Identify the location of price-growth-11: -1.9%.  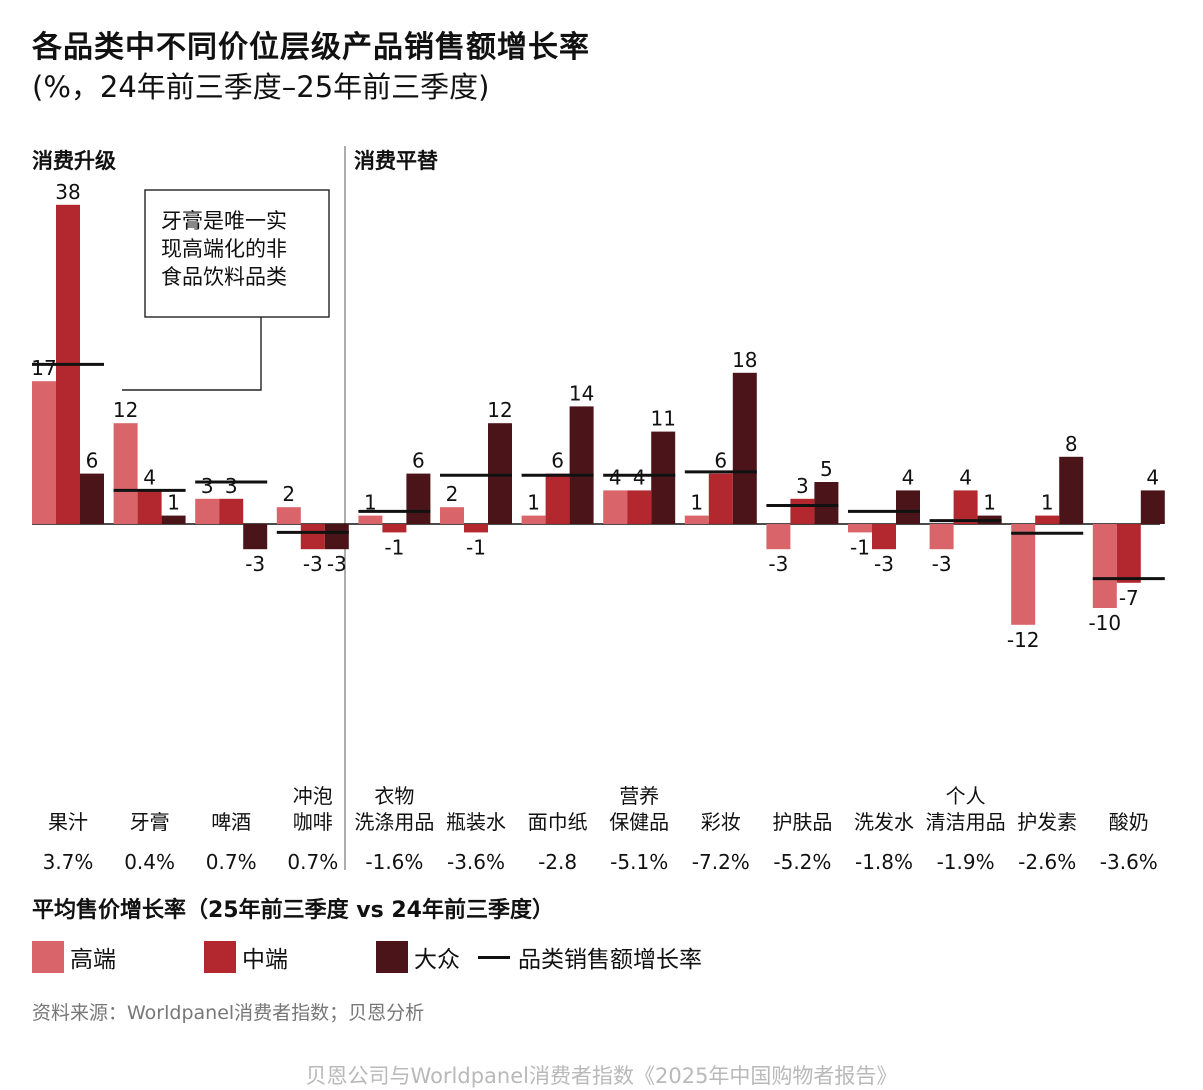
(966, 862).